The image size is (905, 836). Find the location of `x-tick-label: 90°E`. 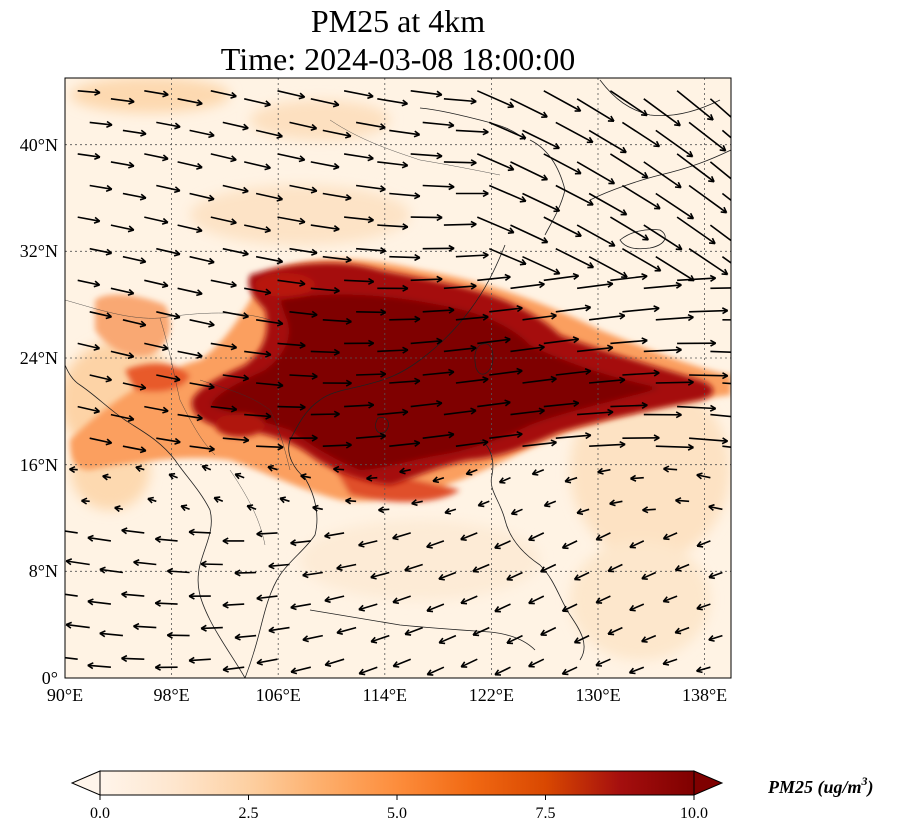

x-tick-label: 90°E is located at coordinates (65, 695).